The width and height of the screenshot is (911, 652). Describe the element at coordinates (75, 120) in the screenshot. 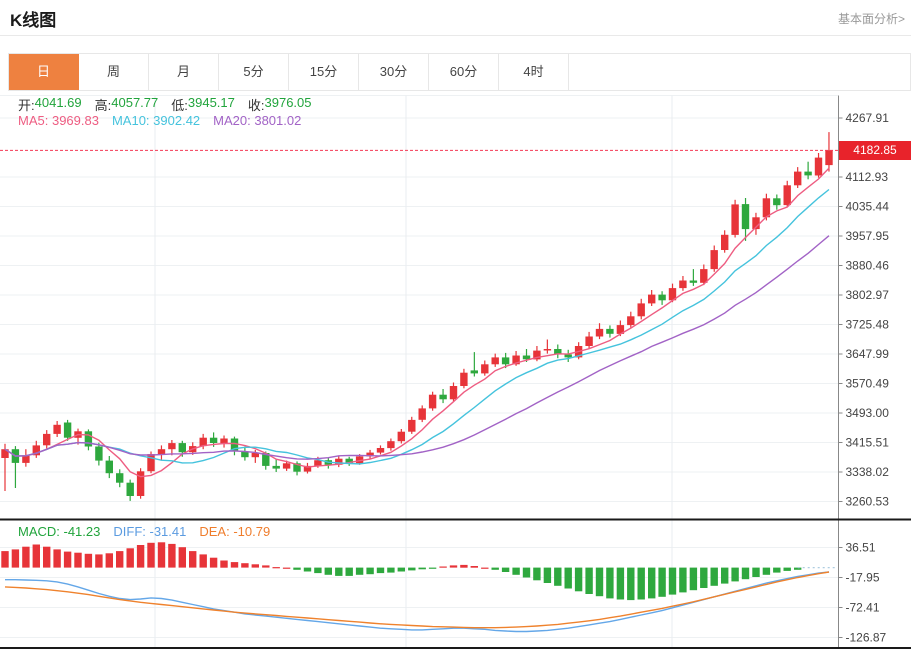

I see `ma5-readout-value: 3969.83` at that location.